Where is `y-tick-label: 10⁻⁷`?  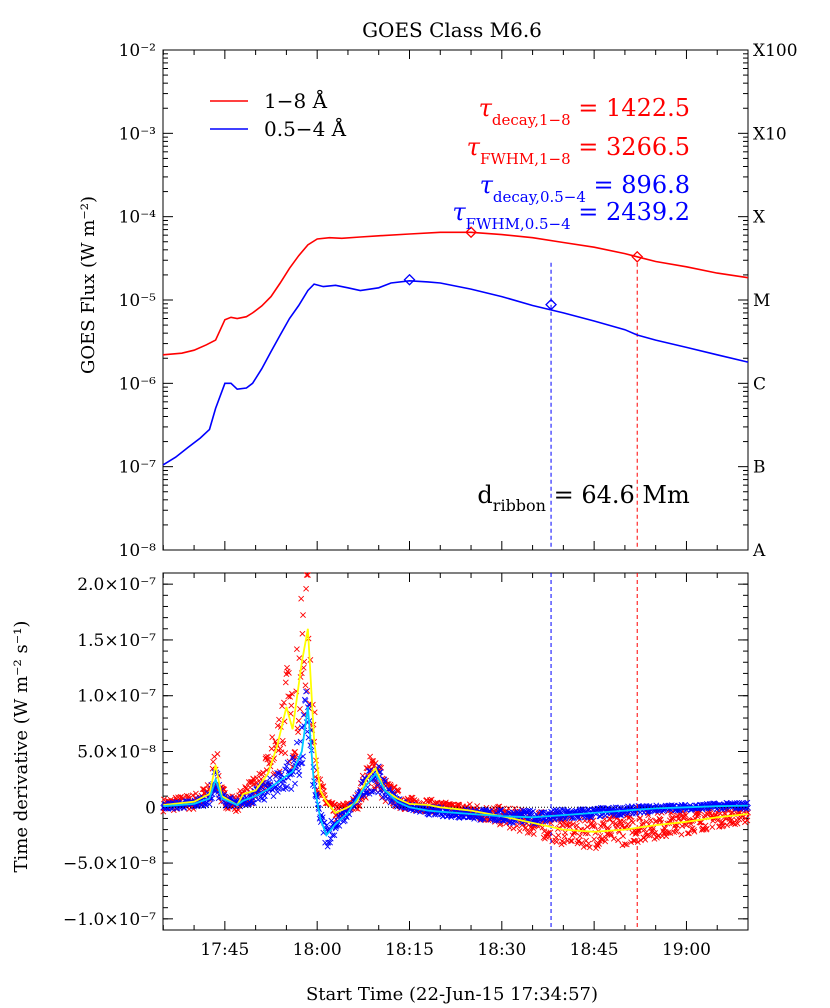
y-tick-label: 10⁻⁷ is located at coordinates (138, 468).